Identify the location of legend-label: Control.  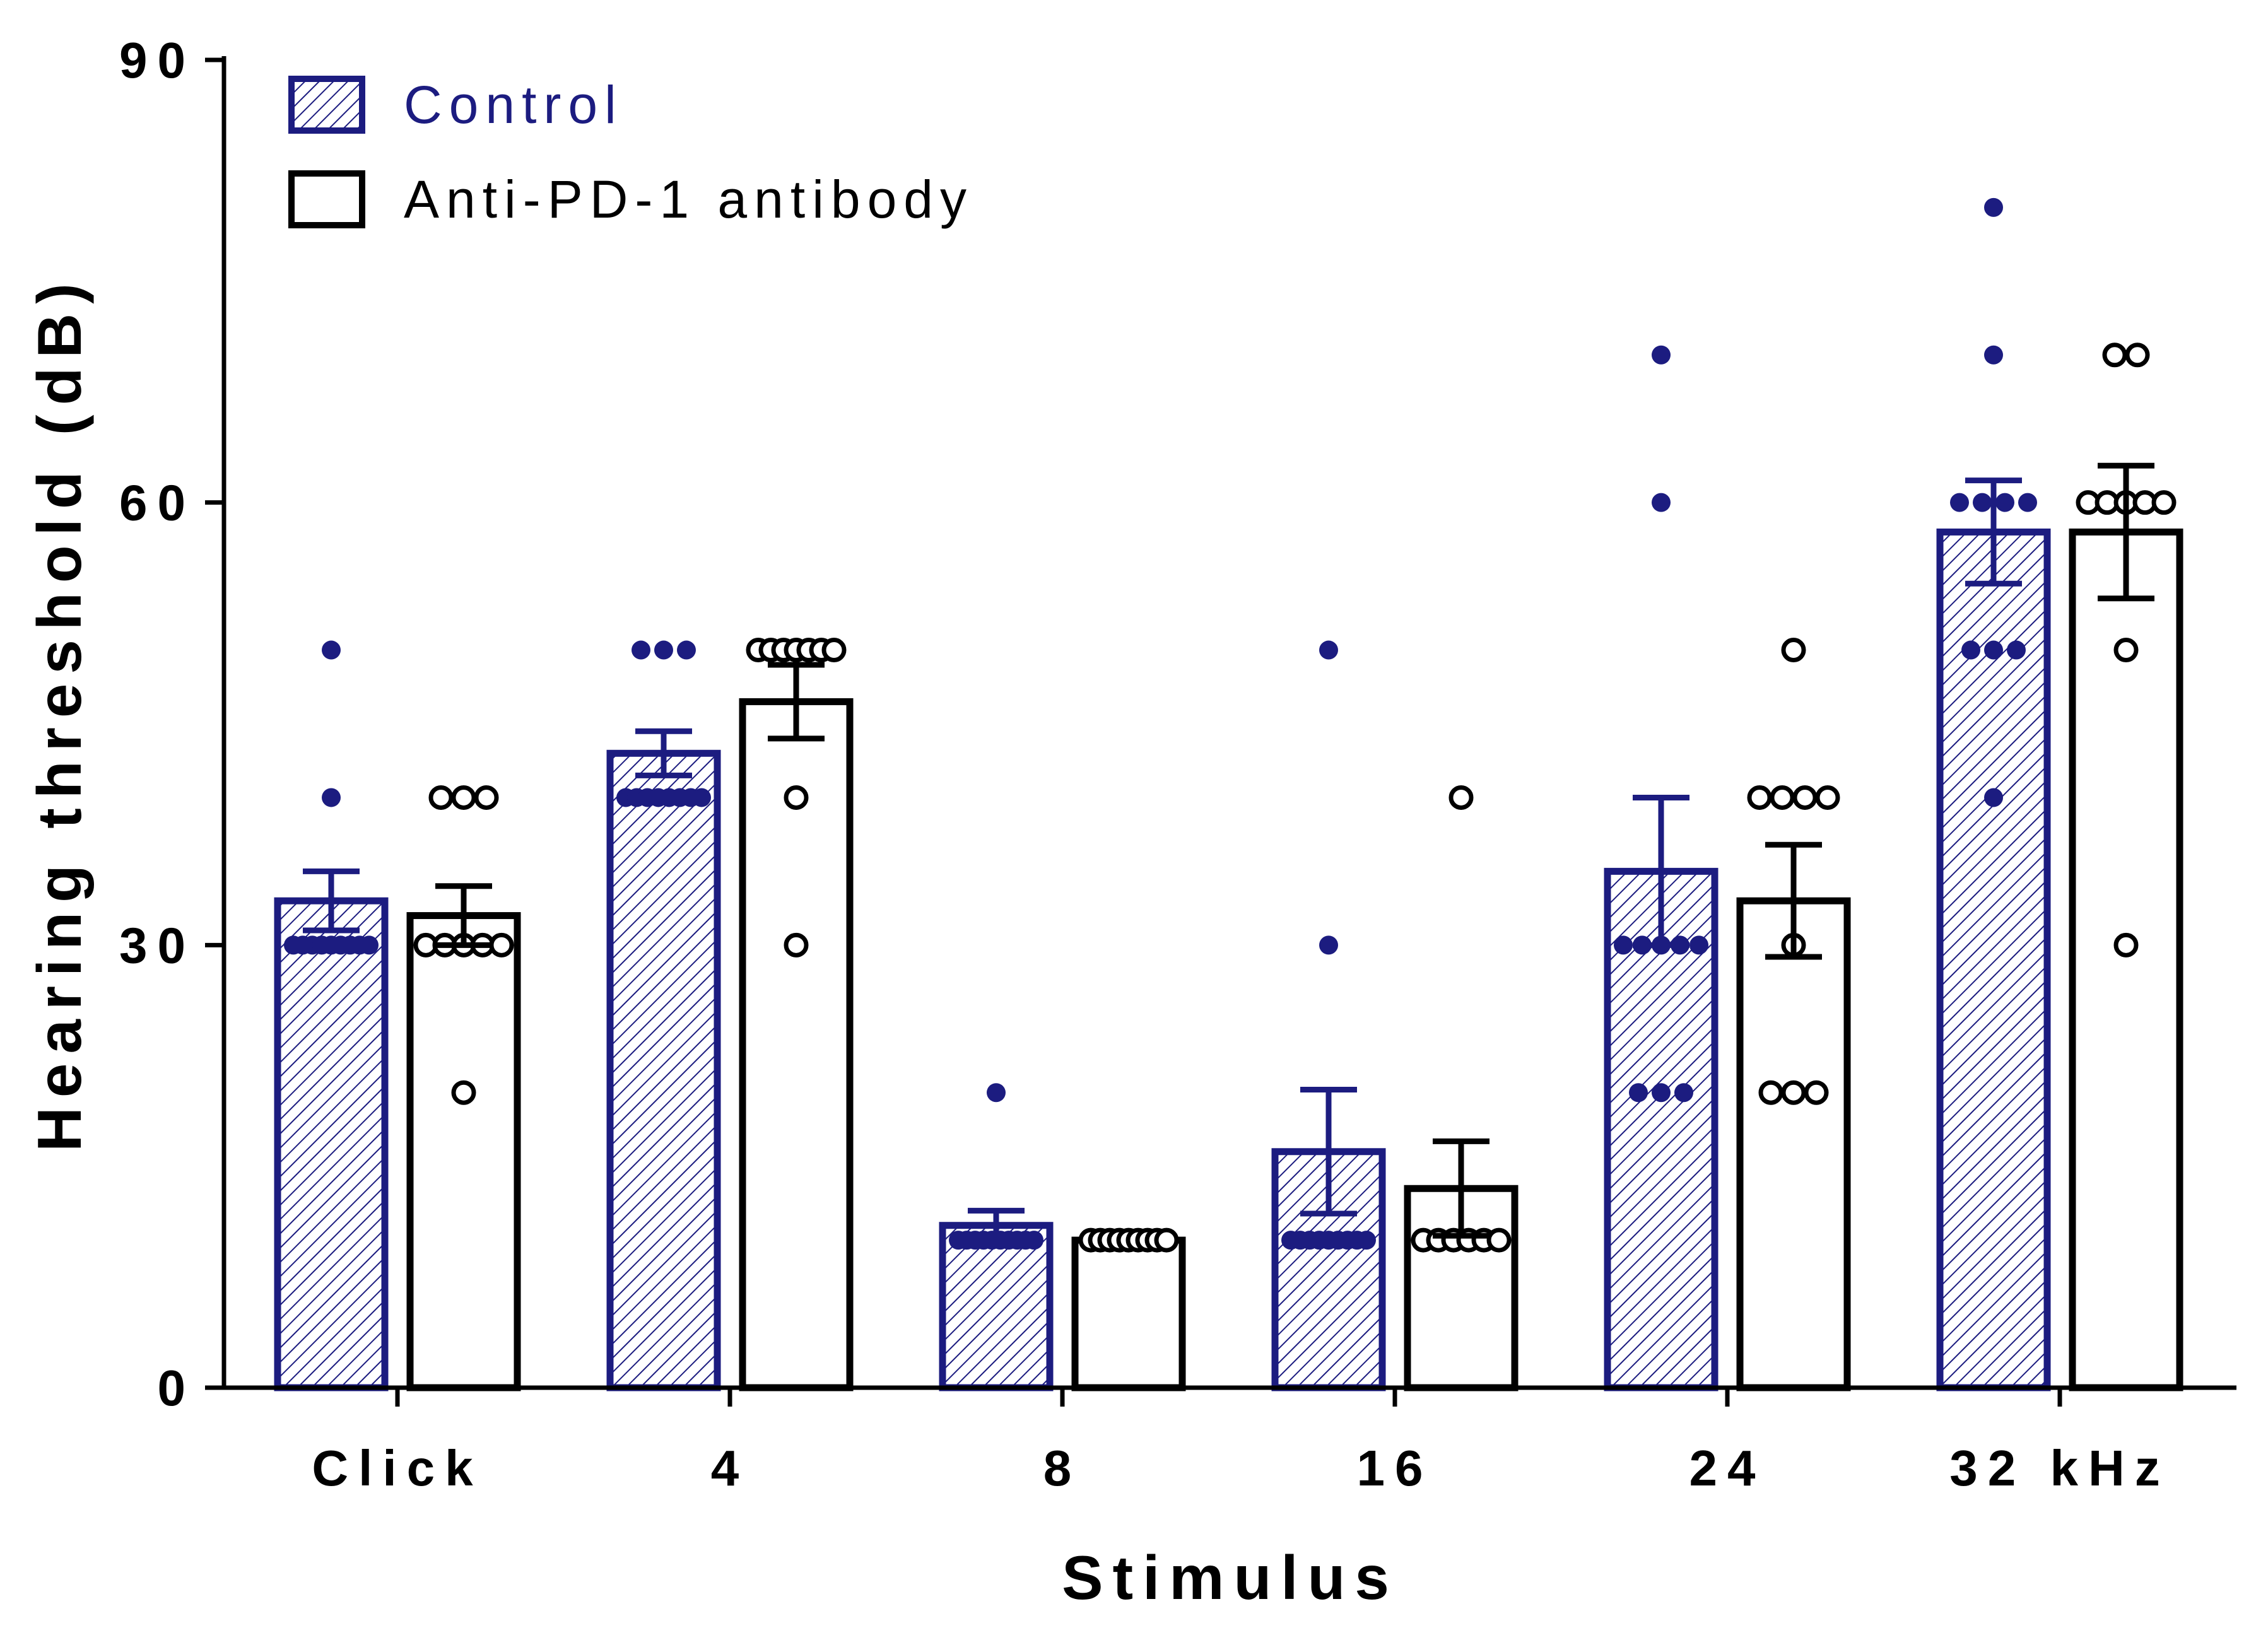
(513, 104).